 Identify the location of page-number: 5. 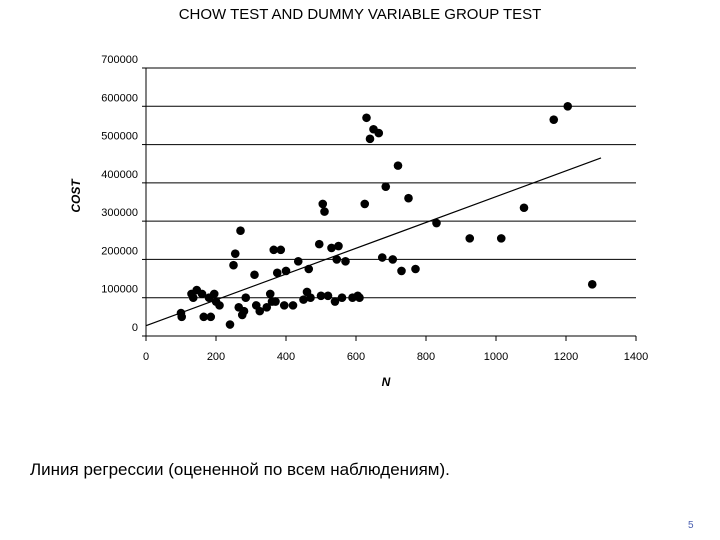
(691, 525).